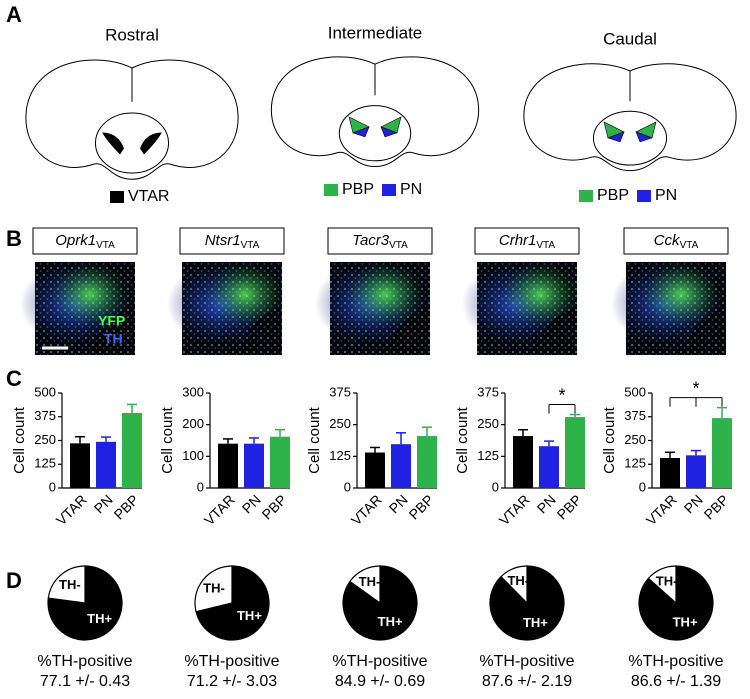 The height and width of the screenshot is (699, 750). I want to click on image-label: Ntsr1VTA, so click(232, 241).